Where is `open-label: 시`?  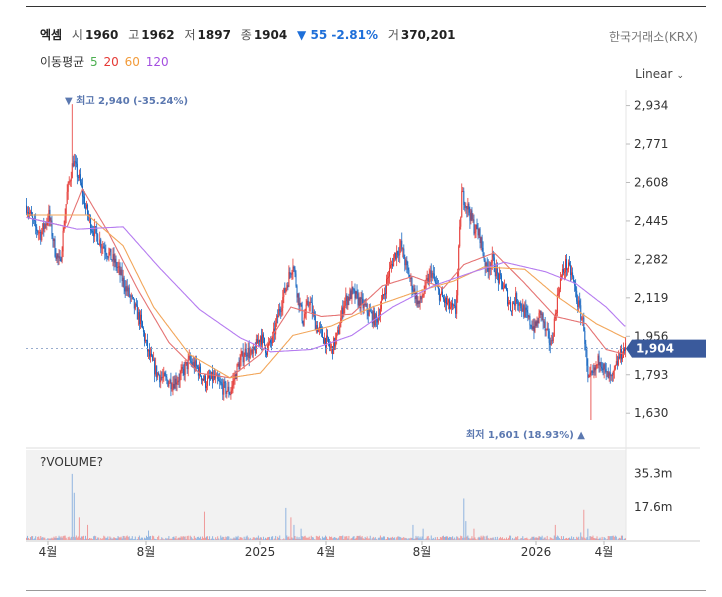
open-label: 시 is located at coordinates (77, 35).